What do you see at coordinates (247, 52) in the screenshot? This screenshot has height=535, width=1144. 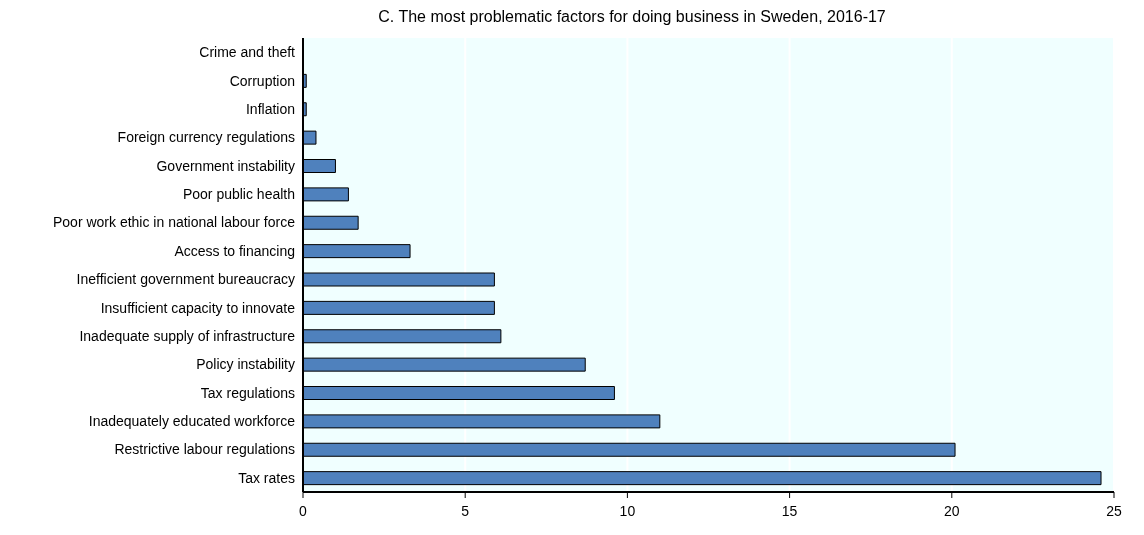 I see `y-tick-label: Crime and theft` at bounding box center [247, 52].